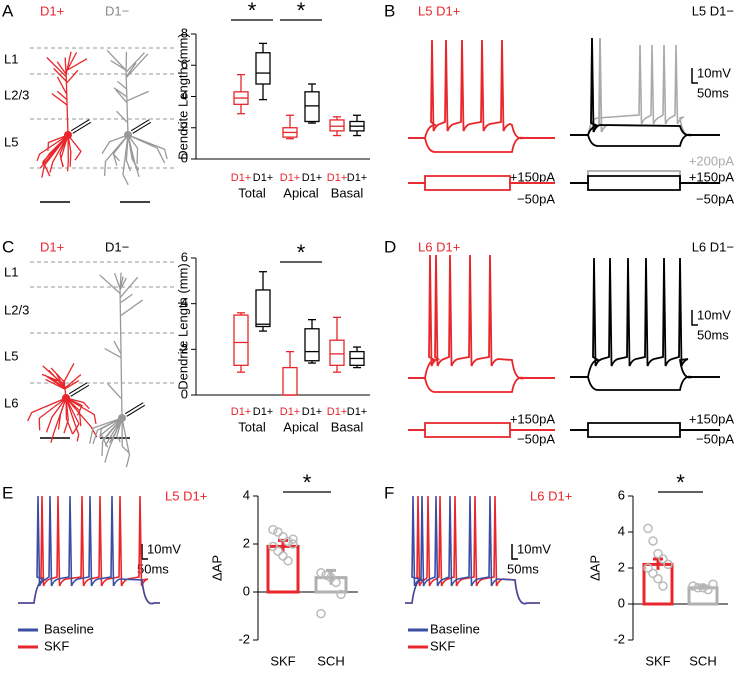  I want to click on group-label: Basal, so click(347, 192).